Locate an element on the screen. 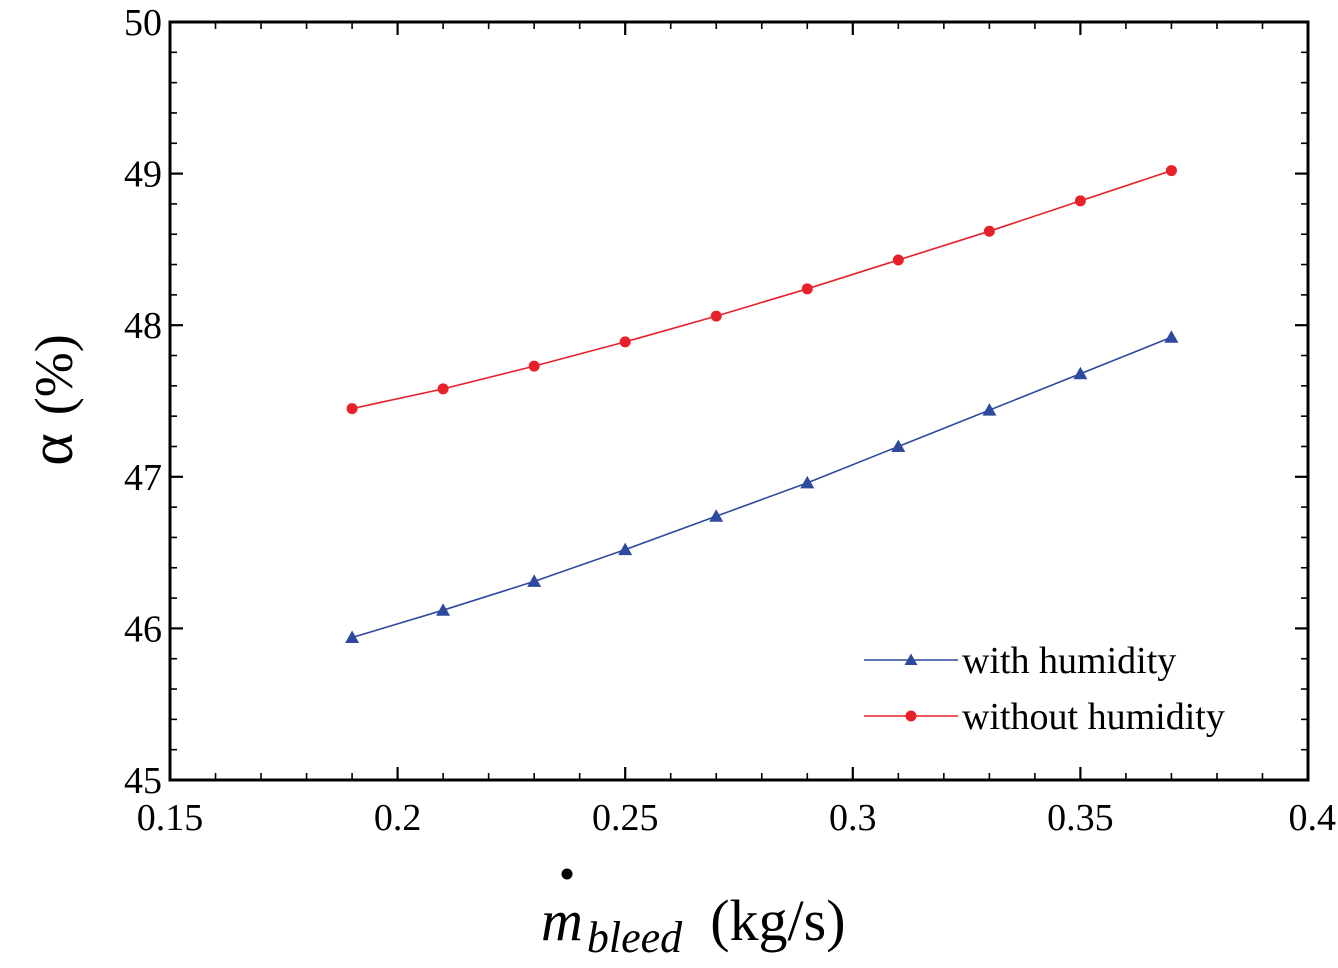 The width and height of the screenshot is (1338, 968). x-tick-label: 0.35 is located at coordinates (1080, 818).